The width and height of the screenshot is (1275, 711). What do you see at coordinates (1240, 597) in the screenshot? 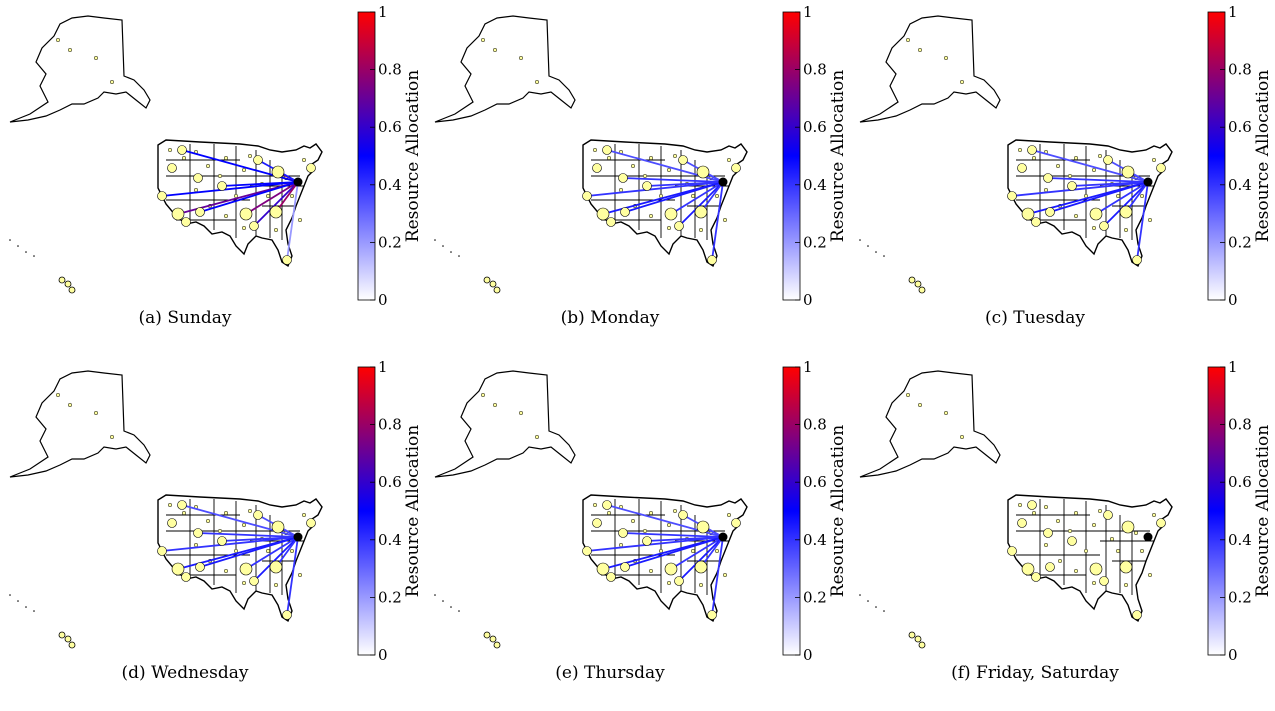
I see `colorbar-tick-label: 0.2` at bounding box center [1240, 597].